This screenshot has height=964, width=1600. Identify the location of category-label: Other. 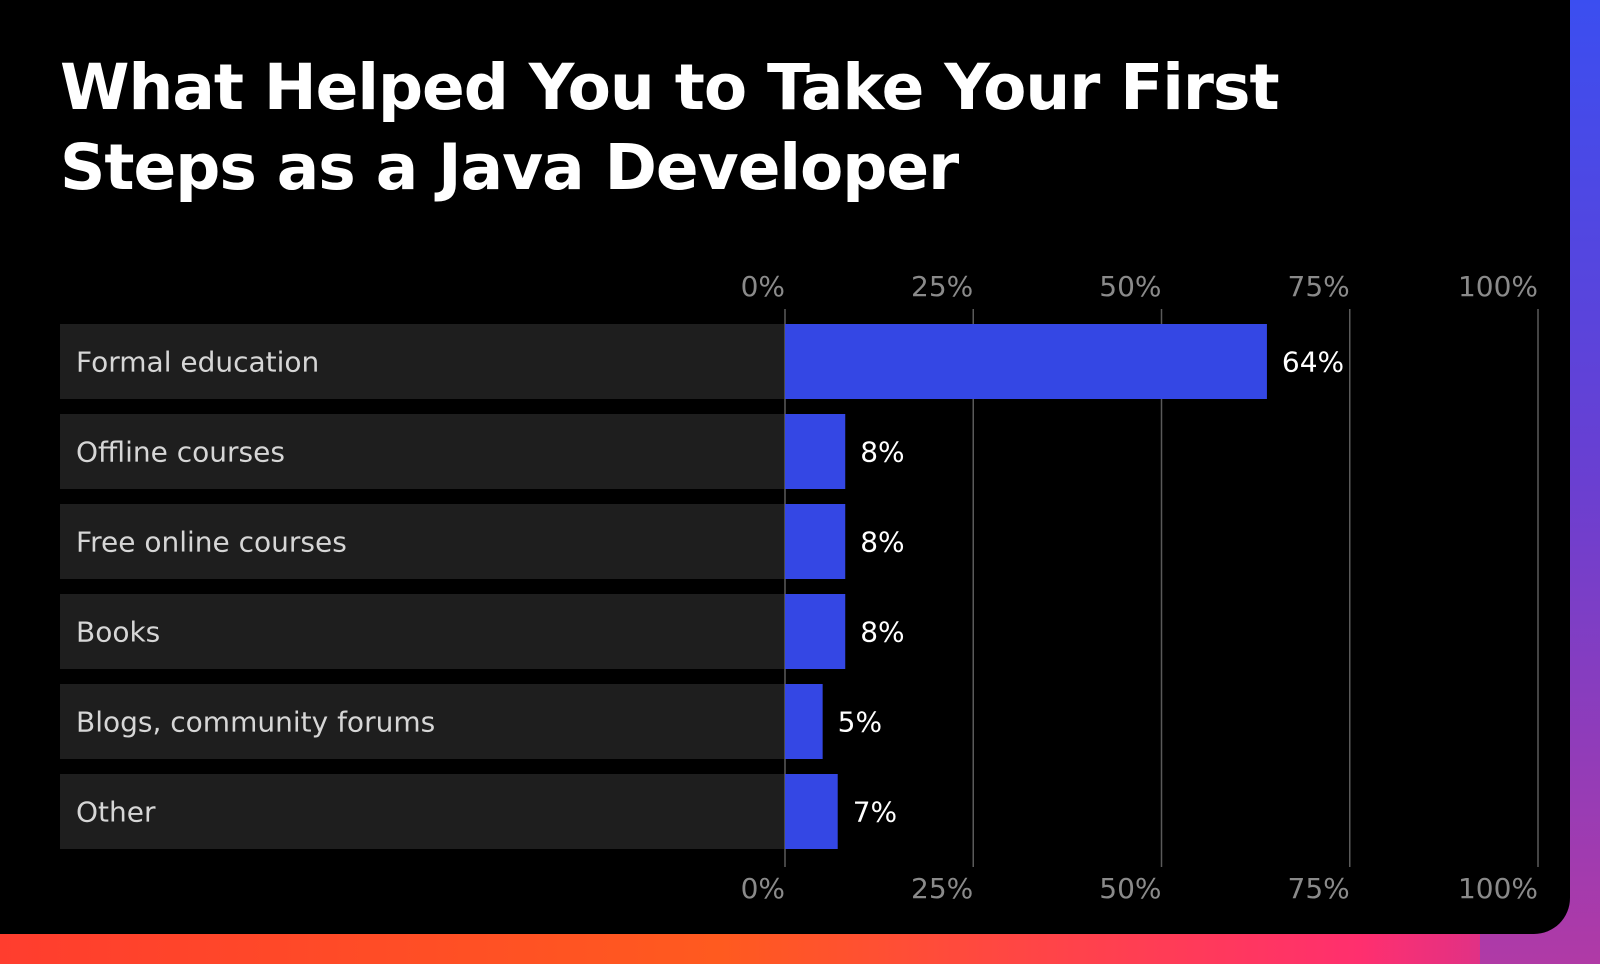
(116, 812).